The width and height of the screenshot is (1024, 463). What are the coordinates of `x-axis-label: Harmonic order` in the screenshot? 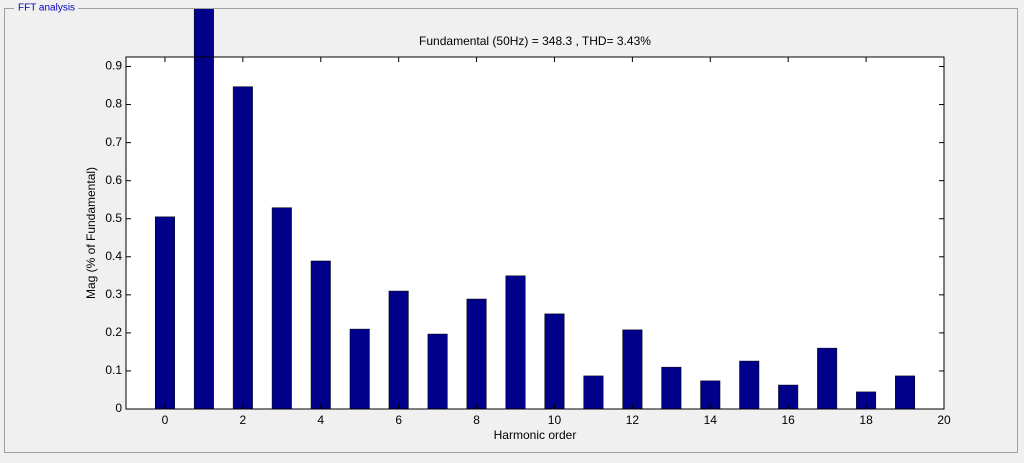 It's located at (535, 435).